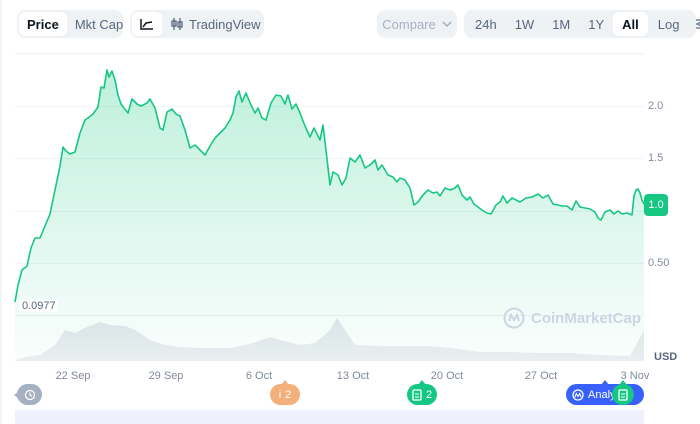 The height and width of the screenshot is (424, 700). I want to click on chart-type-toggle: Price Mkt Cap, so click(70, 24).